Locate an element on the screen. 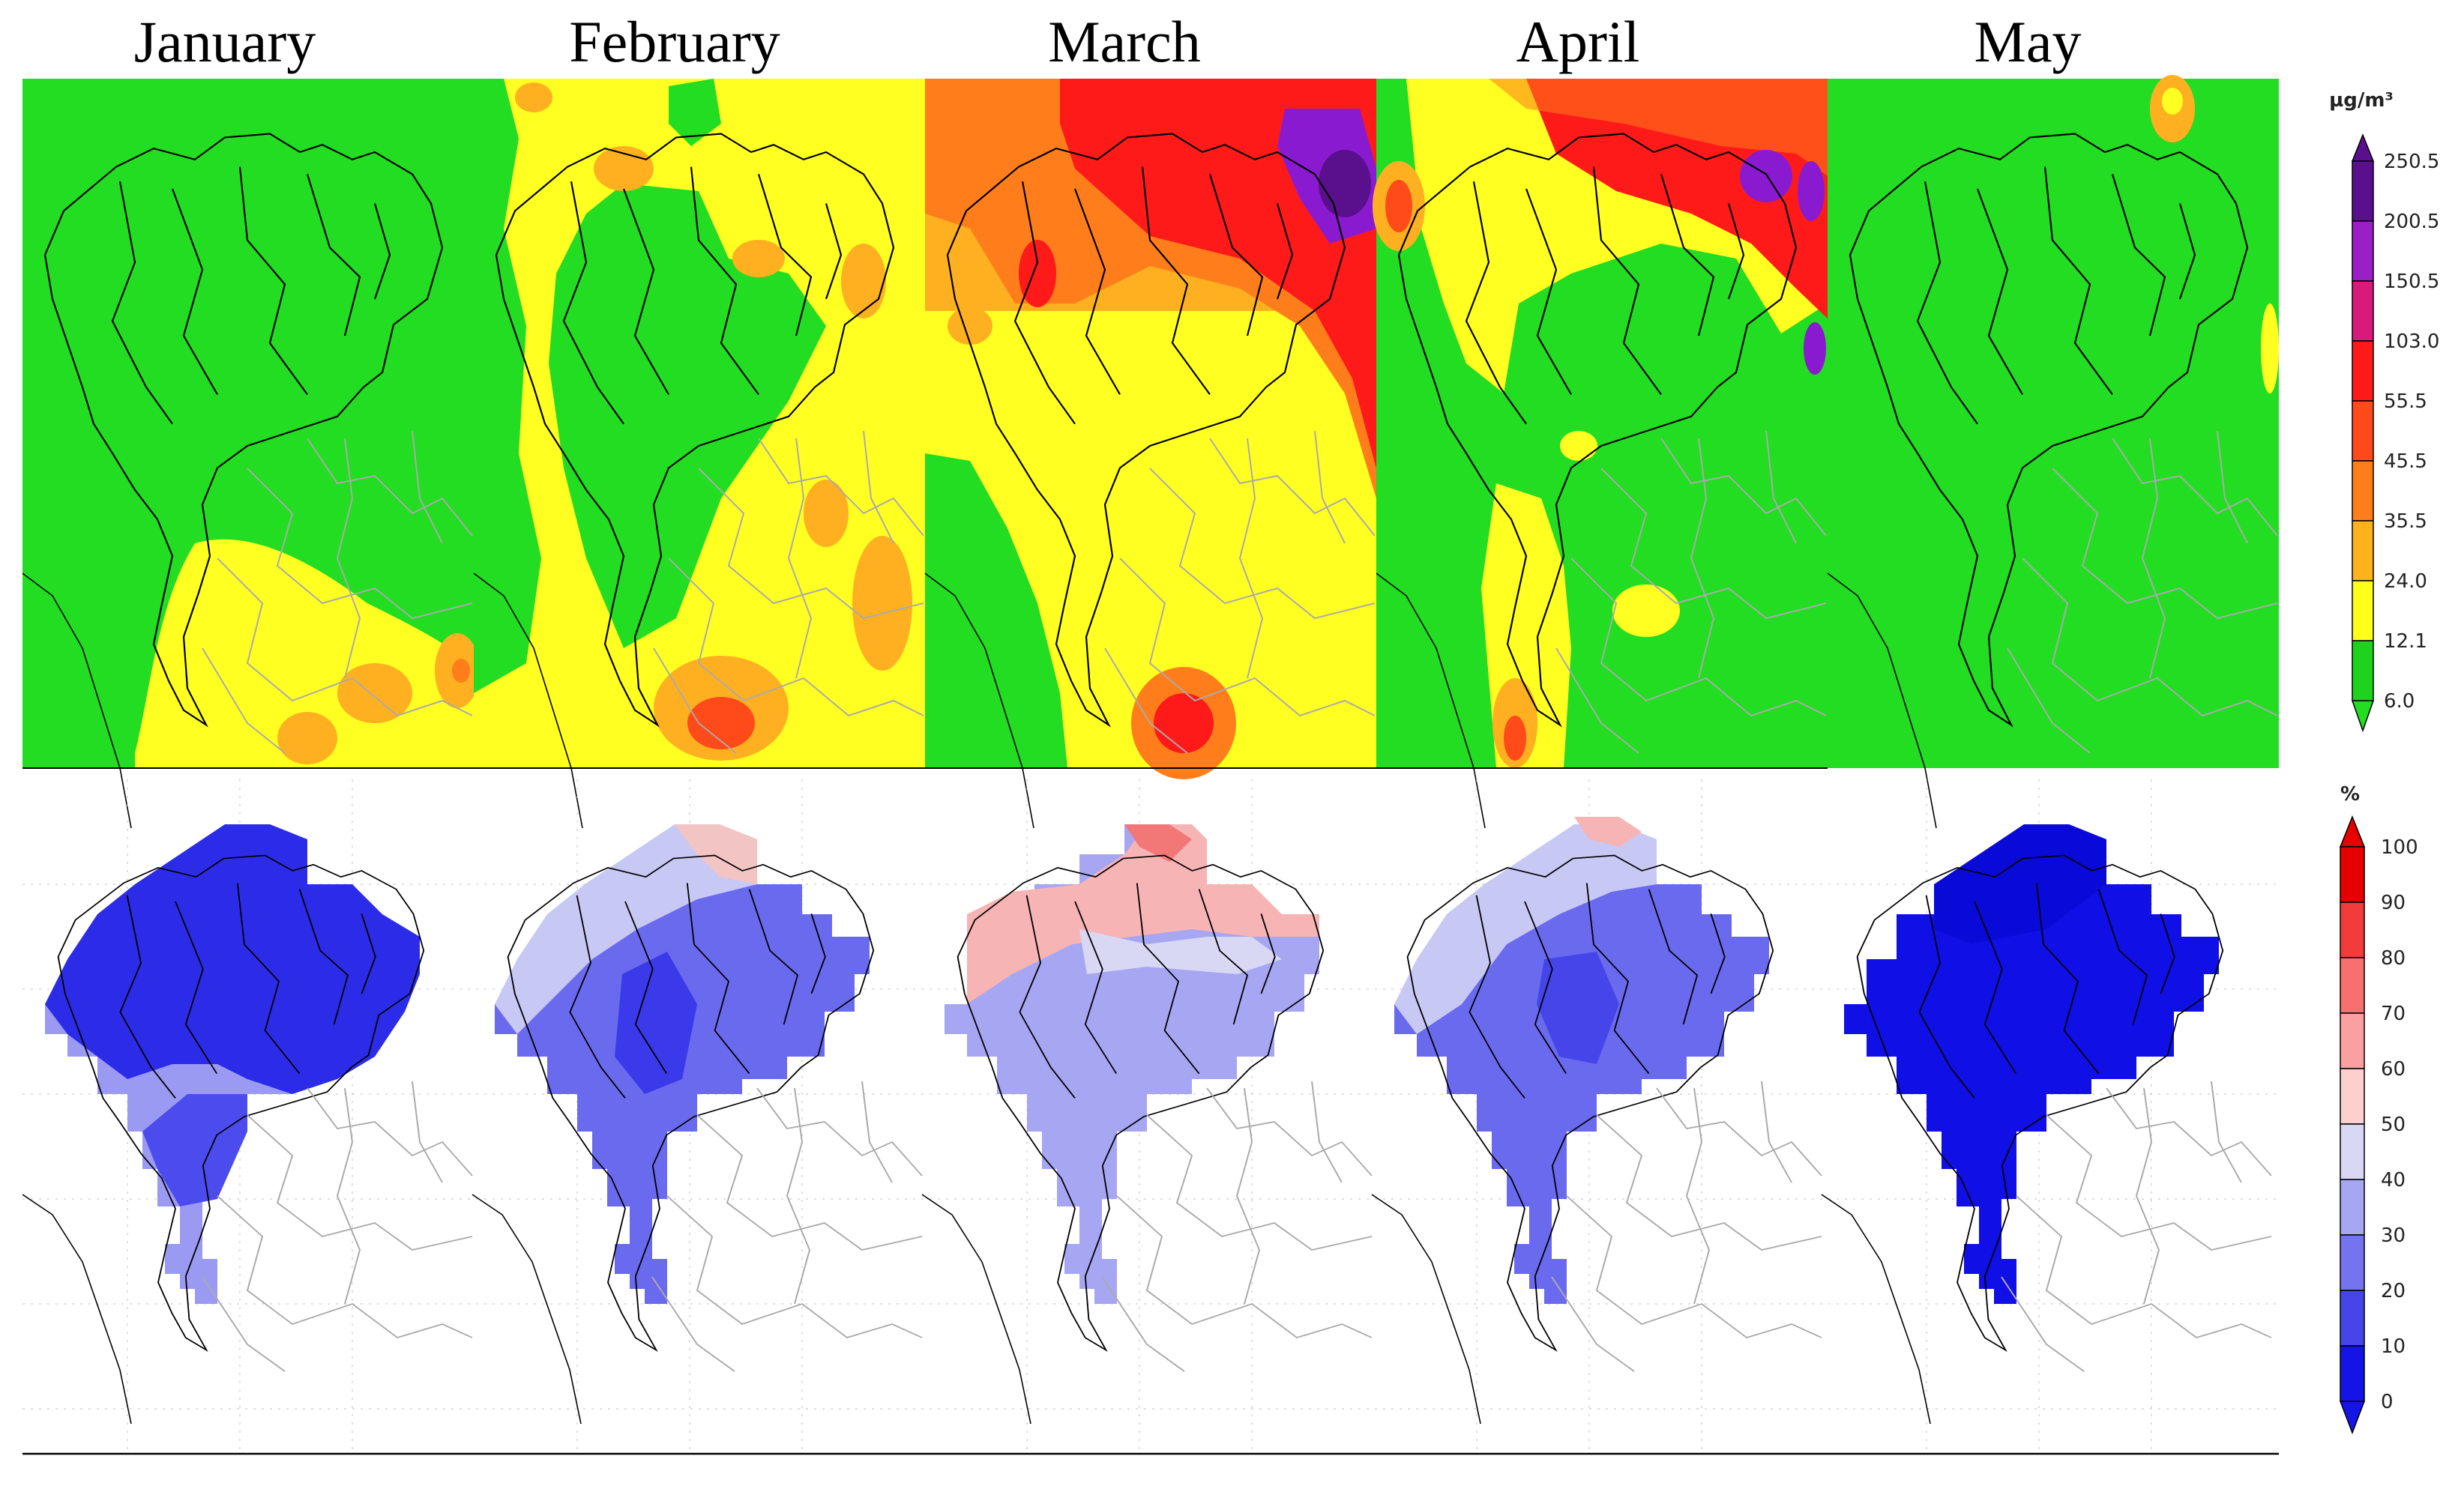 This screenshot has height=1486, width=2464. pct-colorbar-tick-label: 0 is located at coordinates (2387, 1402).